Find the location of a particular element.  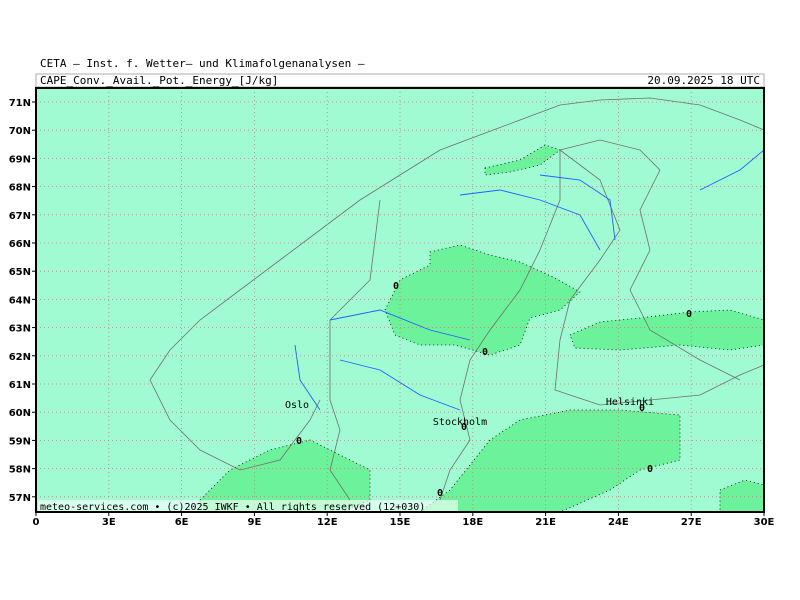

city-label: Oslo is located at coordinates (297, 405).